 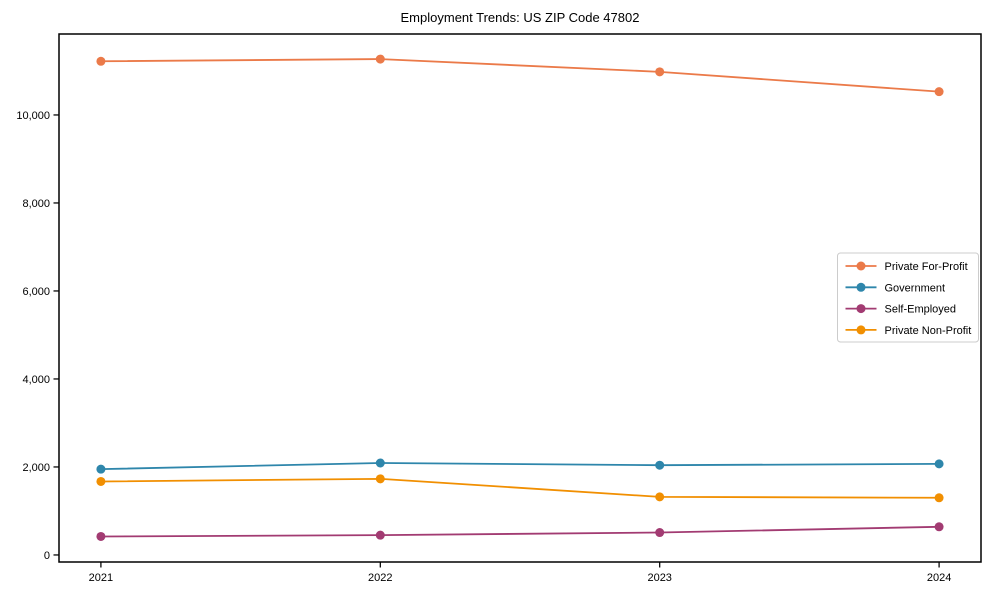 What do you see at coordinates (926, 267) in the screenshot?
I see `legend-label: Private For-Profit` at bounding box center [926, 267].